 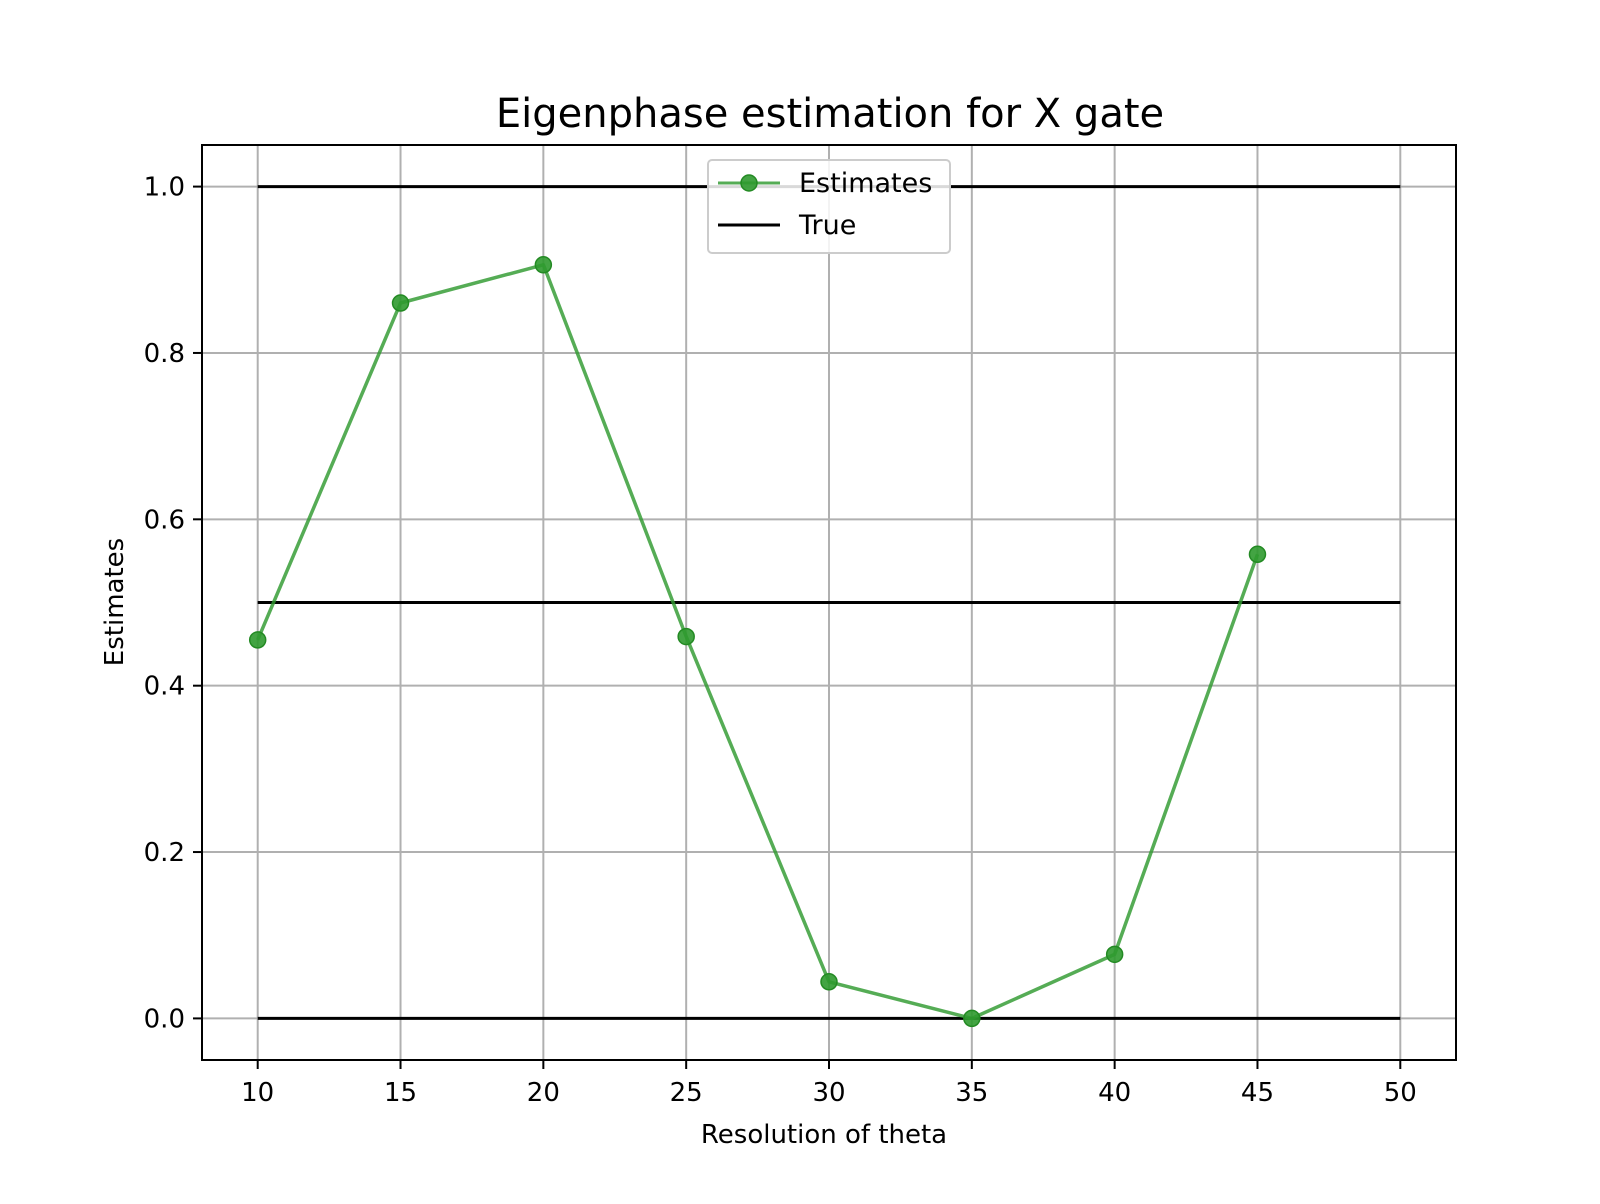 I want to click on y-tick-label: 1.0, so click(x=164, y=188).